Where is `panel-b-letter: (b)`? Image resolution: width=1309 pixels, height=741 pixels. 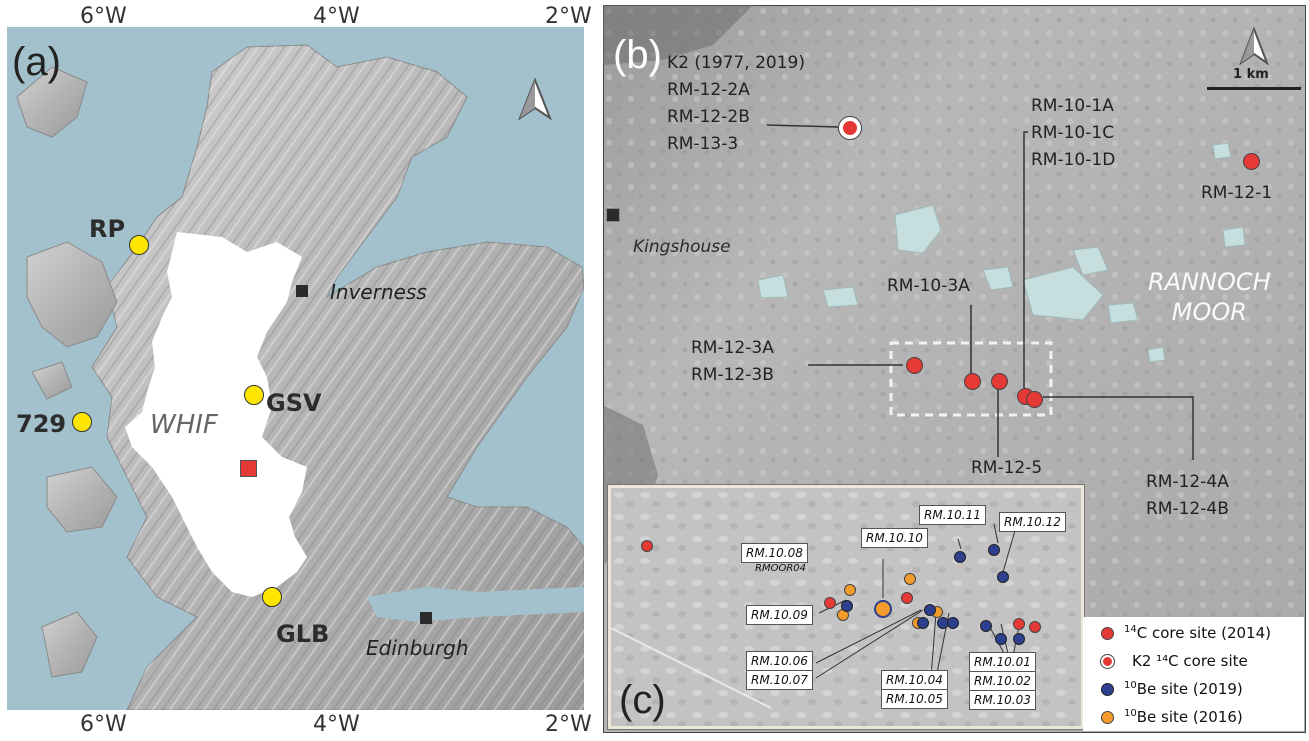 panel-b-letter: (b) is located at coordinates (637, 55).